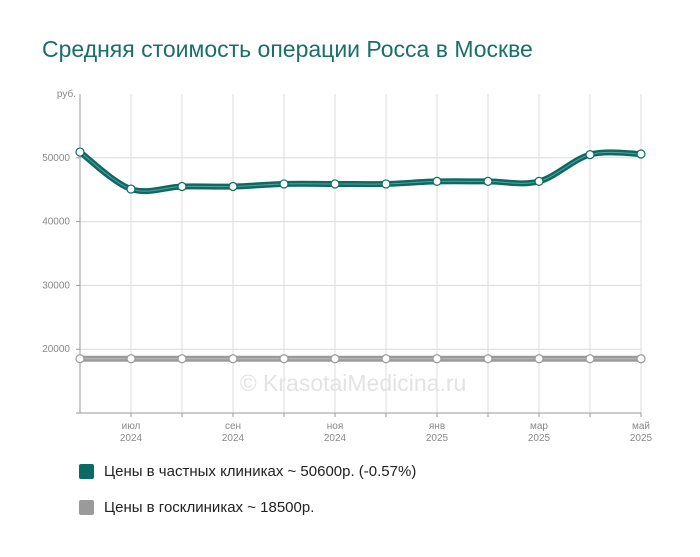 This screenshot has height=557, width=700. What do you see at coordinates (539, 426) in the screenshot?
I see `x-tick-label-month: мар` at bounding box center [539, 426].